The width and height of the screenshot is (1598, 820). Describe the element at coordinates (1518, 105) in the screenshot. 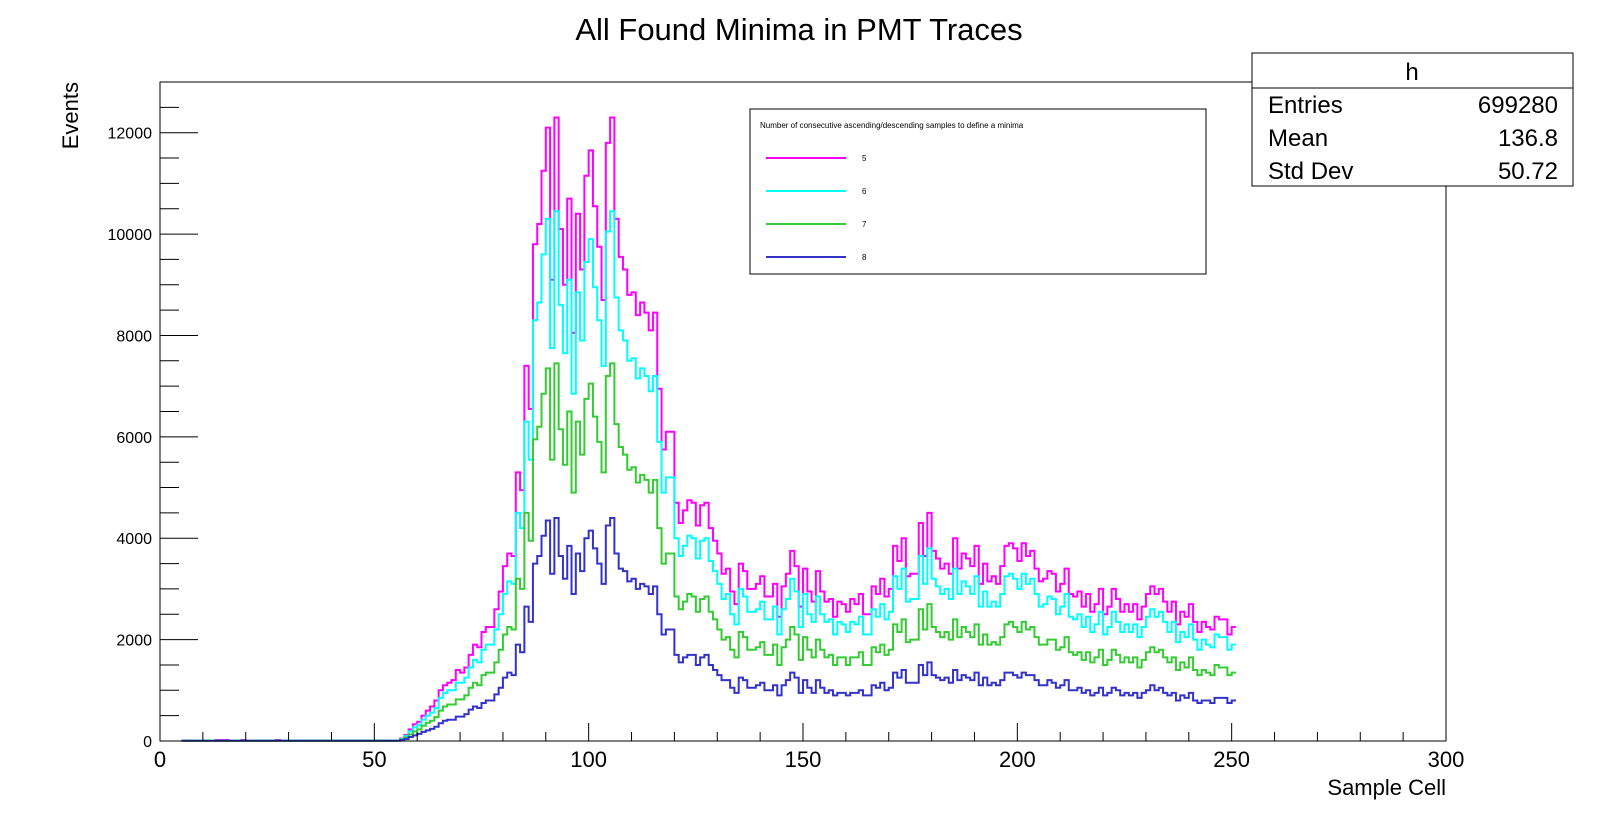

I see `stats-entries-value: 699280` at that location.